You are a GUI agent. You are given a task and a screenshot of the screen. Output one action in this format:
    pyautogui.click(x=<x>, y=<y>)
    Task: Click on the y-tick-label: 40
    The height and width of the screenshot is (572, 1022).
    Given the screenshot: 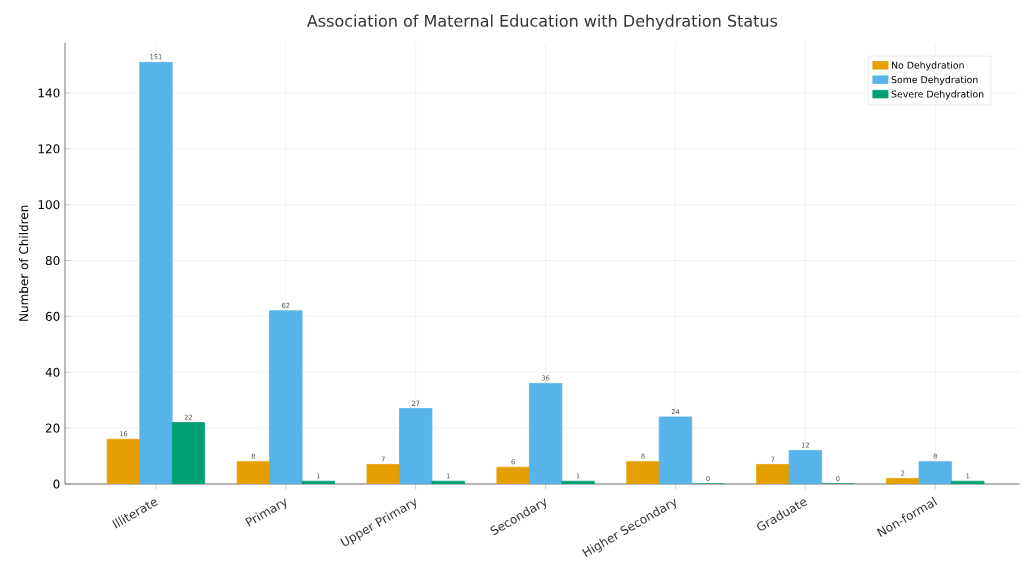 What is the action you would take?
    pyautogui.click(x=52, y=372)
    